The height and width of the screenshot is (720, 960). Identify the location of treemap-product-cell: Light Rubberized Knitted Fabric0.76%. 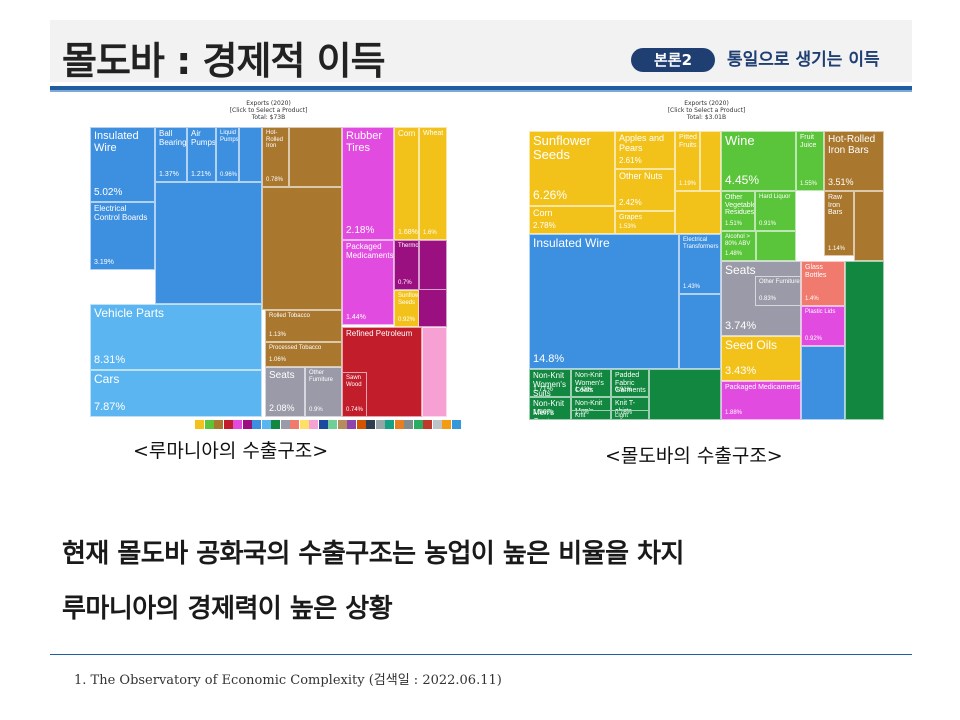
(630, 415).